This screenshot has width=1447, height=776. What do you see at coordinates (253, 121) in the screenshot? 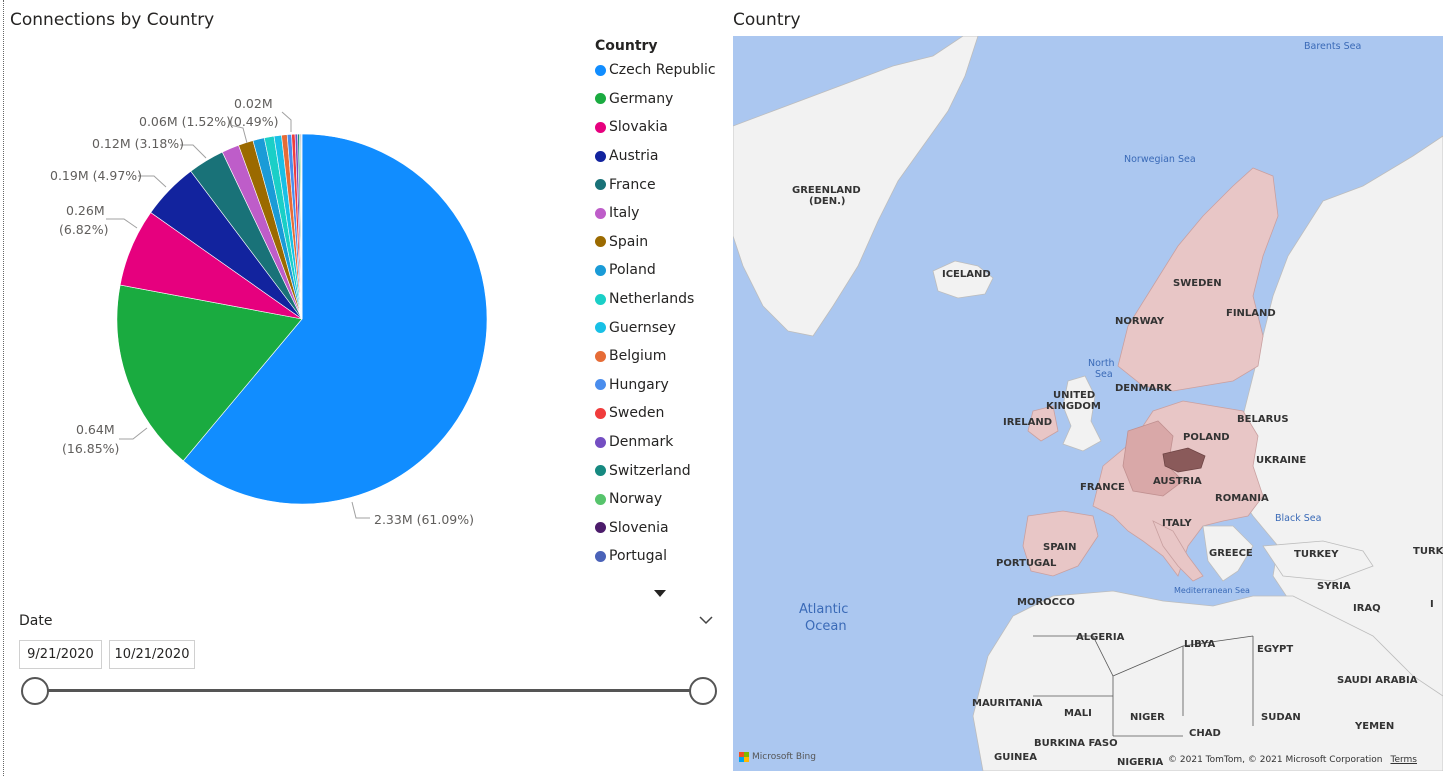
I see `data-label-belgium-pct: (0.49%)` at bounding box center [253, 121].